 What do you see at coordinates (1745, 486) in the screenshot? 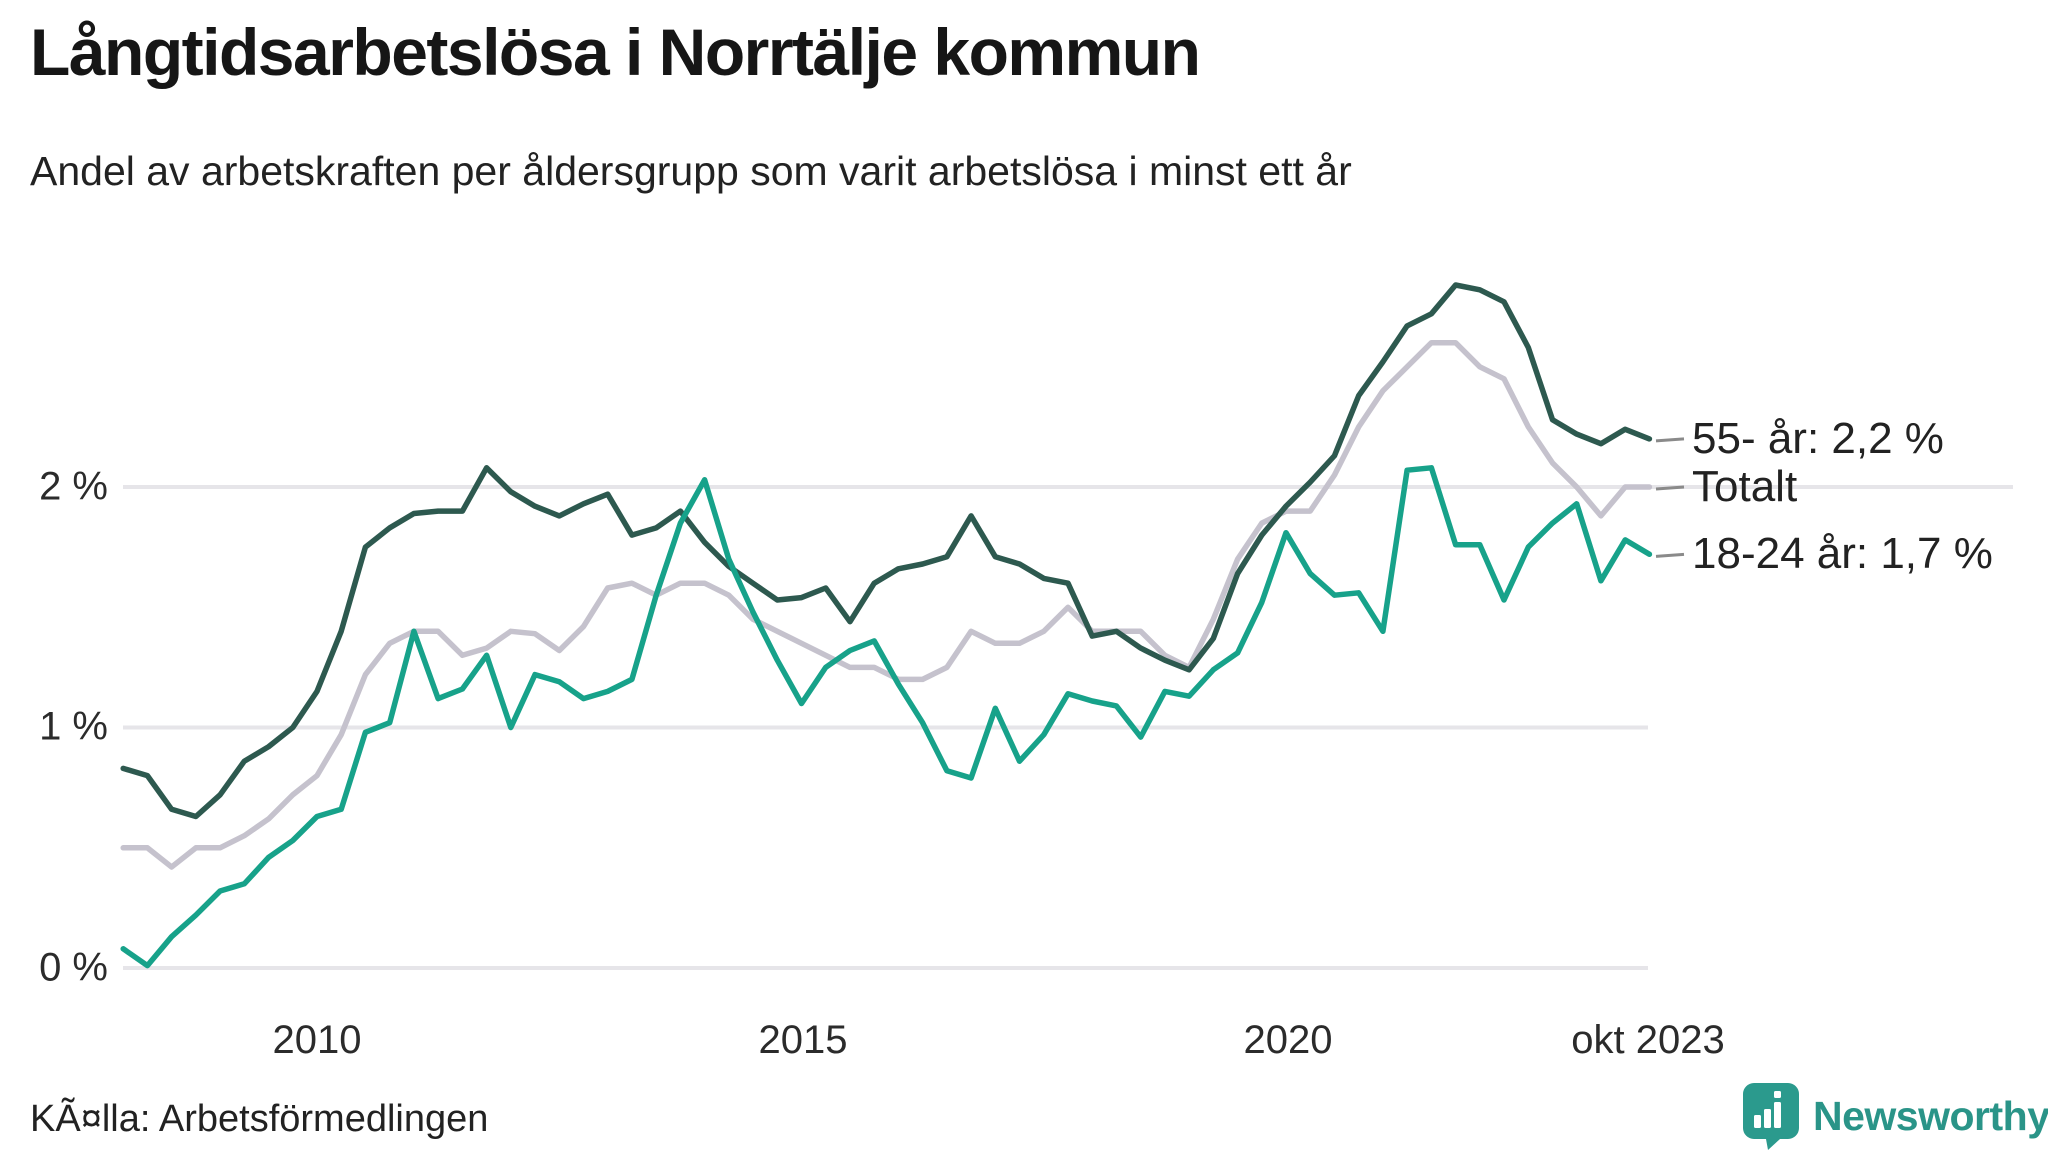
I see `series-label-totalt: Totalt` at bounding box center [1745, 486].